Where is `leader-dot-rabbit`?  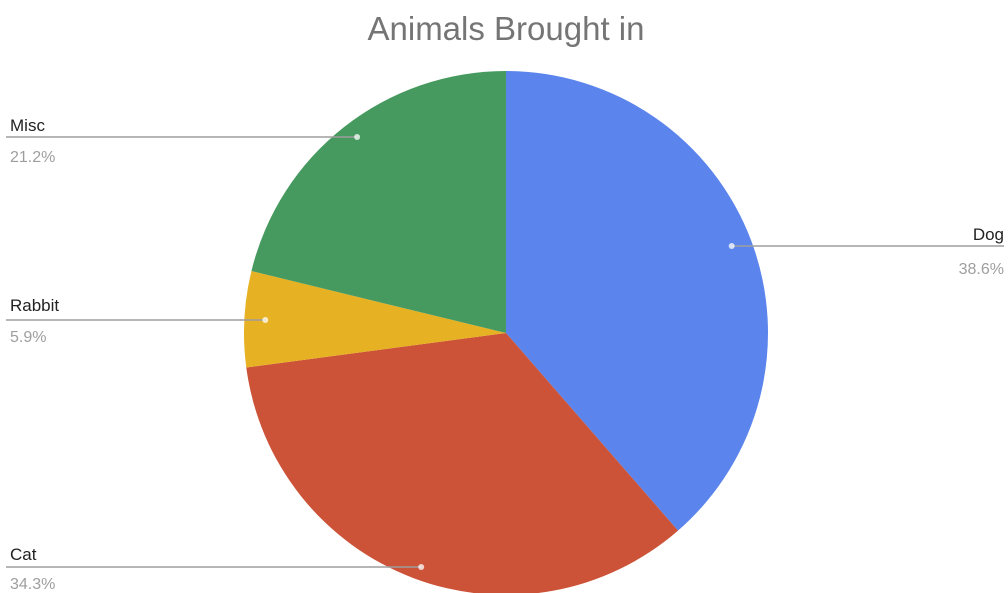
leader-dot-rabbit is located at coordinates (265, 320).